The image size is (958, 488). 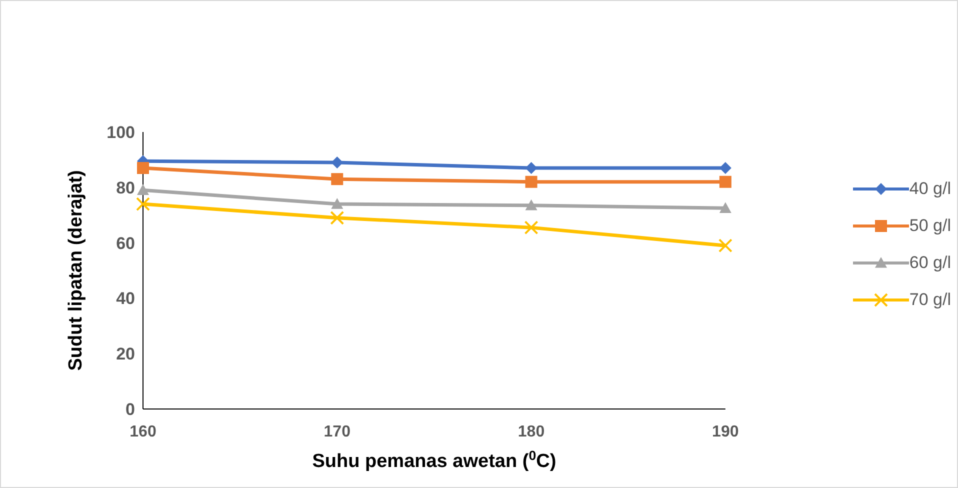 I want to click on y-tick-label: 60, so click(x=125, y=243).